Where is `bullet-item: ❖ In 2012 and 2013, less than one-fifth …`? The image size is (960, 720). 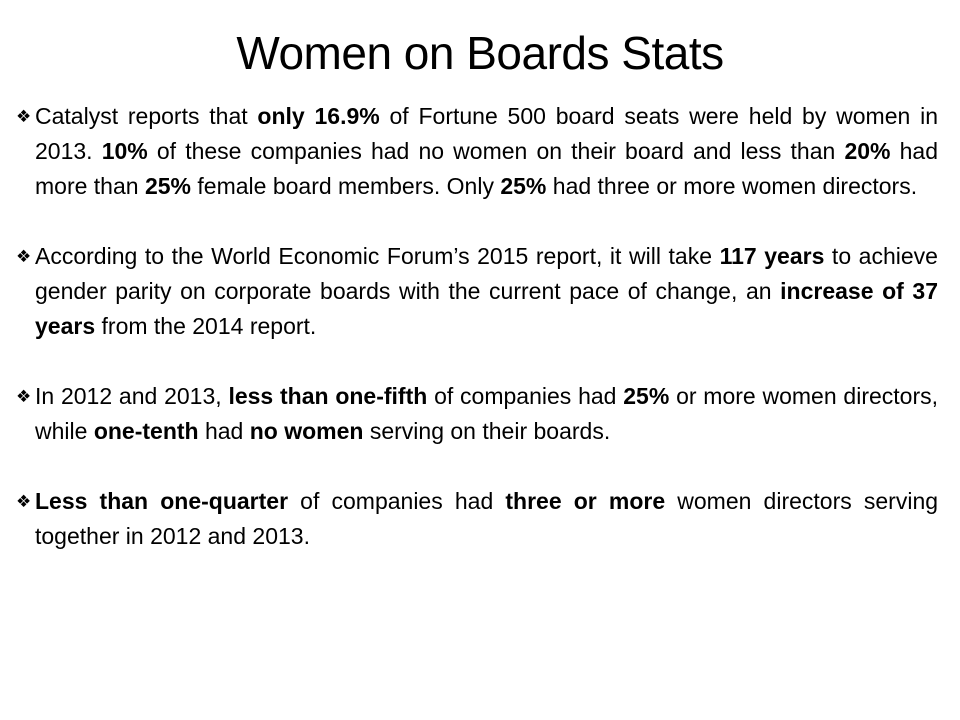
bullet-item: ❖ In 2012 and 2013, less than one-fifth … is located at coordinates (477, 414).